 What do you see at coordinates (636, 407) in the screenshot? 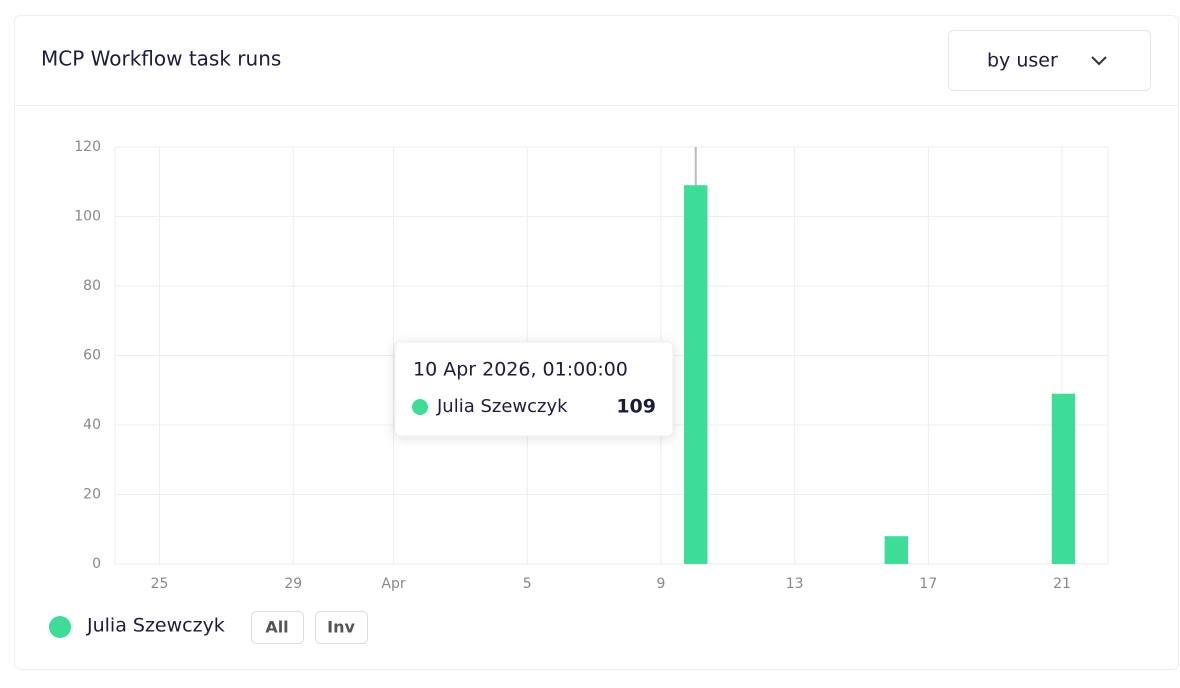
I see `tooltip-value: 109` at bounding box center [636, 407].